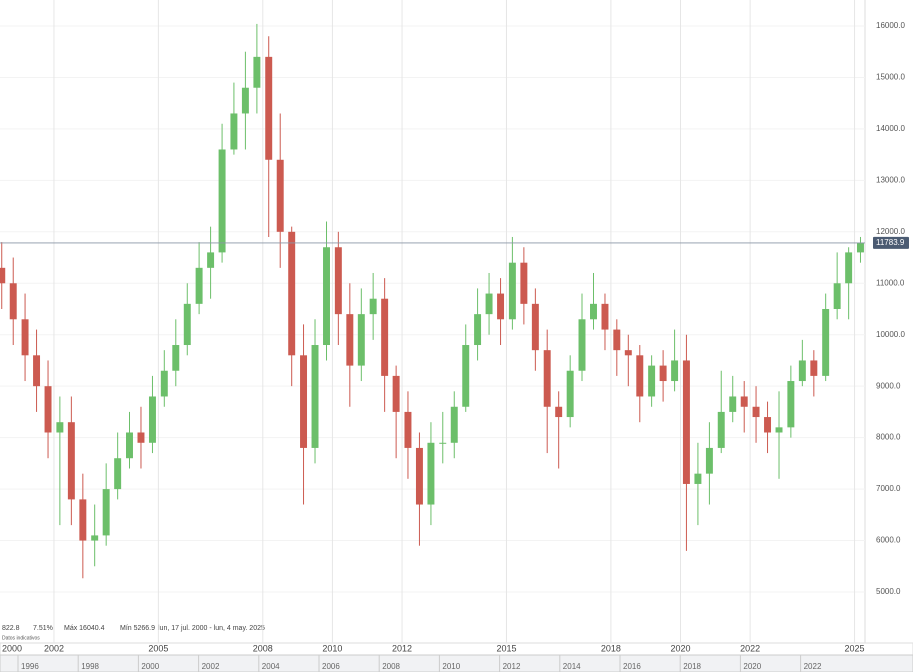  What do you see at coordinates (890, 282) in the screenshot?
I see `y-tick-label: 11000.0` at bounding box center [890, 282].